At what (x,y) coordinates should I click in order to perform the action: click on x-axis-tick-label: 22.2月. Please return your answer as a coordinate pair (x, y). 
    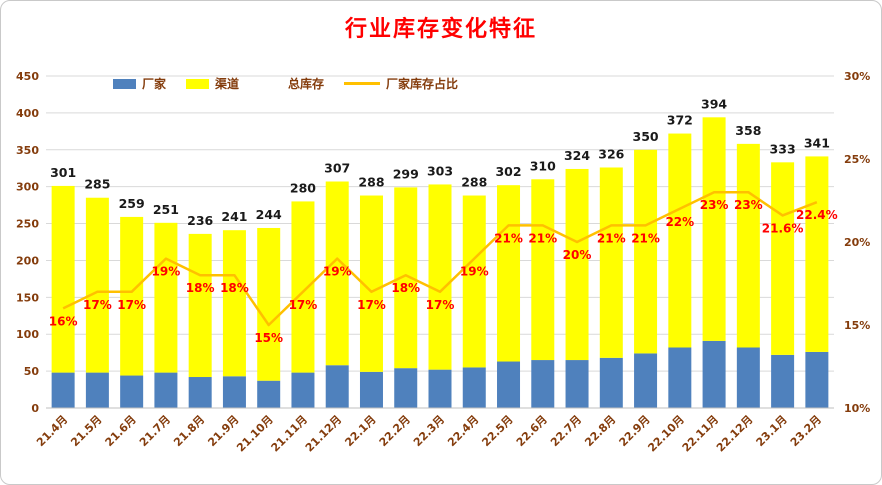
    Looking at the image, I should click on (395, 431).